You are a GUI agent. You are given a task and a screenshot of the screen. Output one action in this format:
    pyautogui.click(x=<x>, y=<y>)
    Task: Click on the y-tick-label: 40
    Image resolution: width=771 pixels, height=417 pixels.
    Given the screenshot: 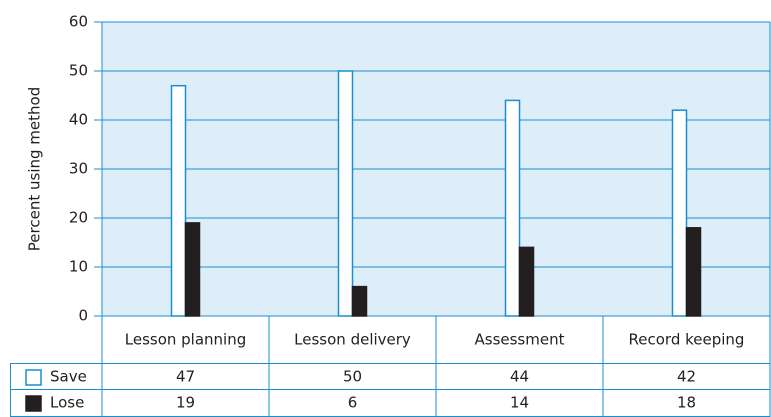 What is the action you would take?
    pyautogui.click(x=78, y=120)
    